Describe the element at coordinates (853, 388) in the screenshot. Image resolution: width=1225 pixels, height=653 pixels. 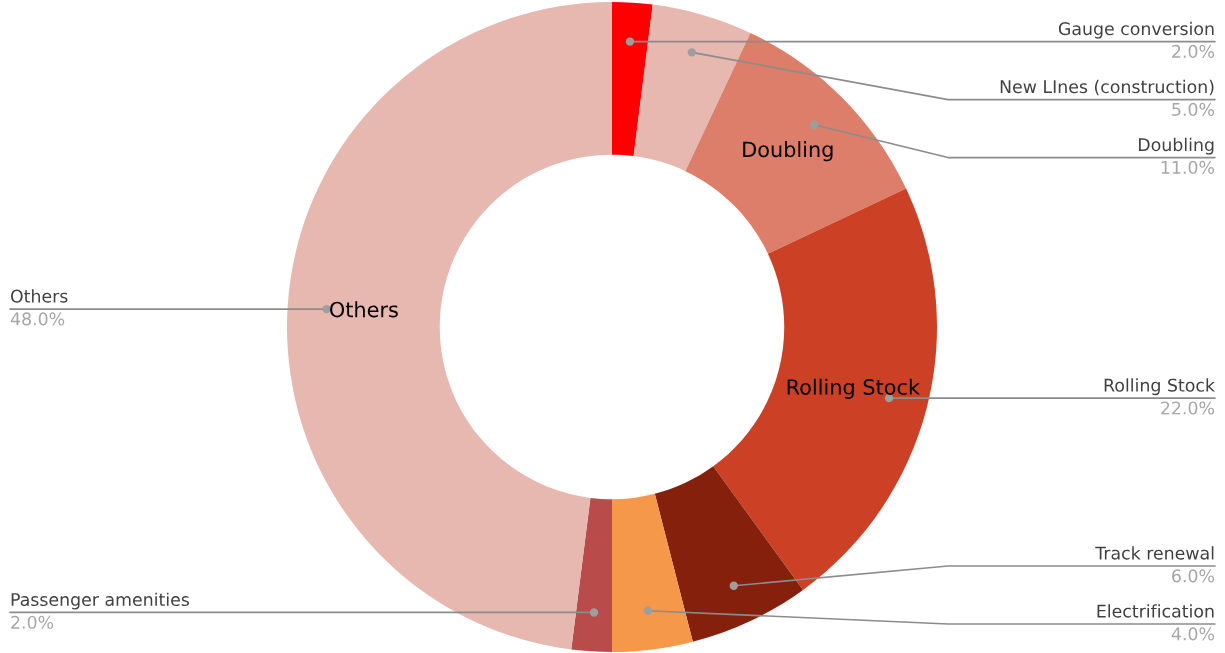
I see `text: Rolling Stock` at that location.